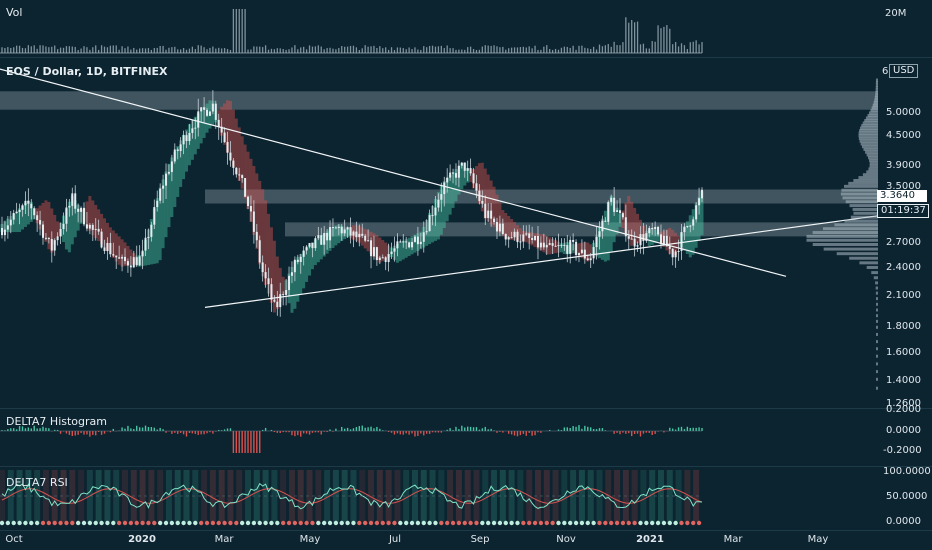 The height and width of the screenshot is (550, 932). What do you see at coordinates (904, 71) in the screenshot?
I see `currency-badge: USD` at bounding box center [904, 71].